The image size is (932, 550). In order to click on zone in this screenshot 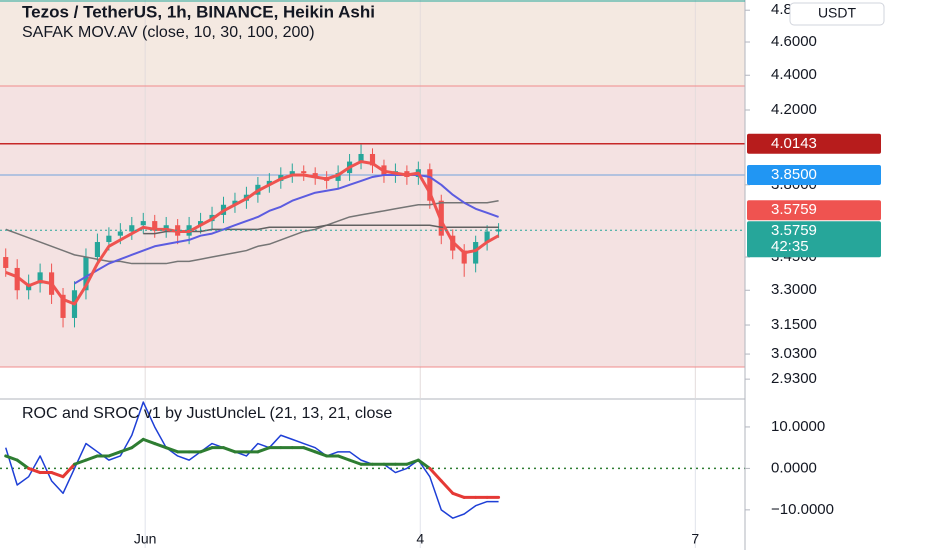, I will do `click(372, 43)`.